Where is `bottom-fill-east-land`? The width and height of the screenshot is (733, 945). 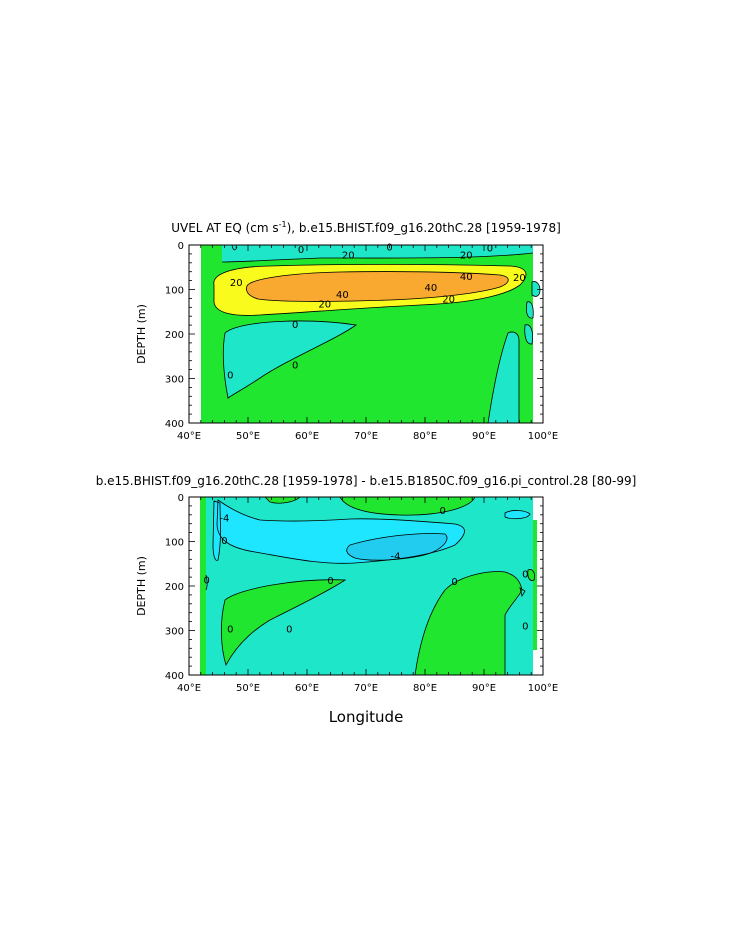
bottom-fill-east-land is located at coordinates (538, 663).